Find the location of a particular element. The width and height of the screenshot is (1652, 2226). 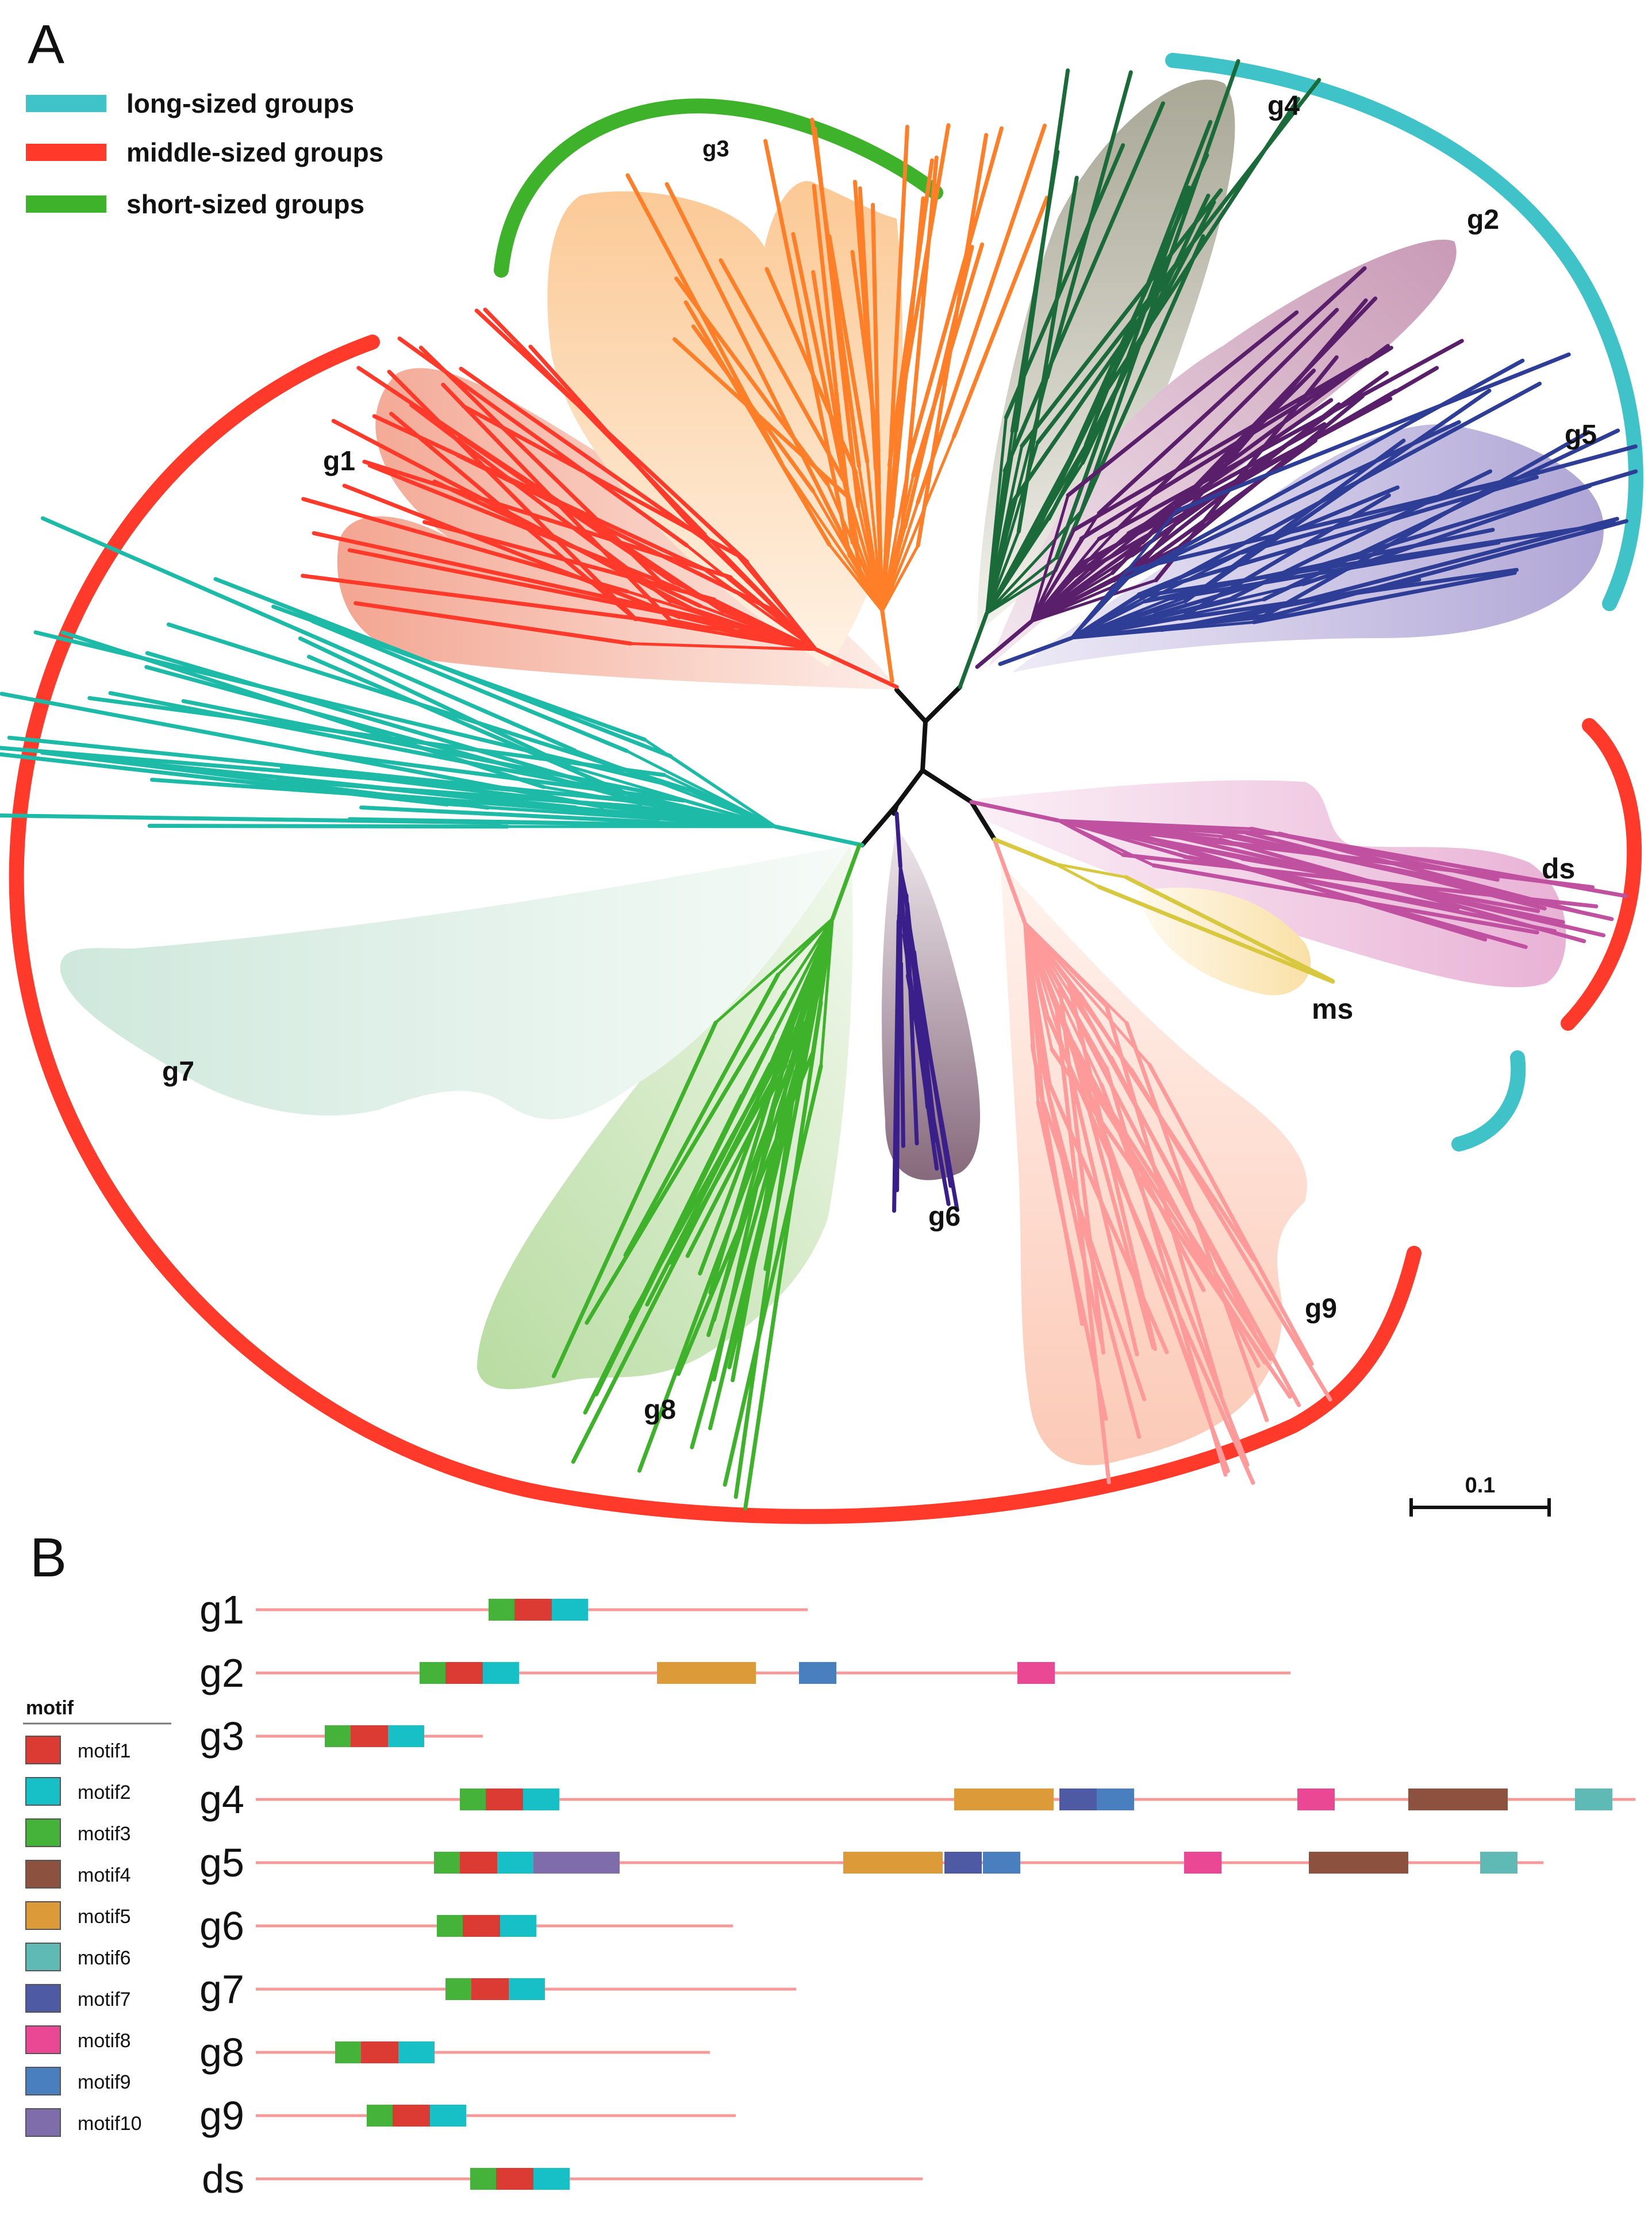

branch-trunk-ds is located at coordinates (1015, 811).